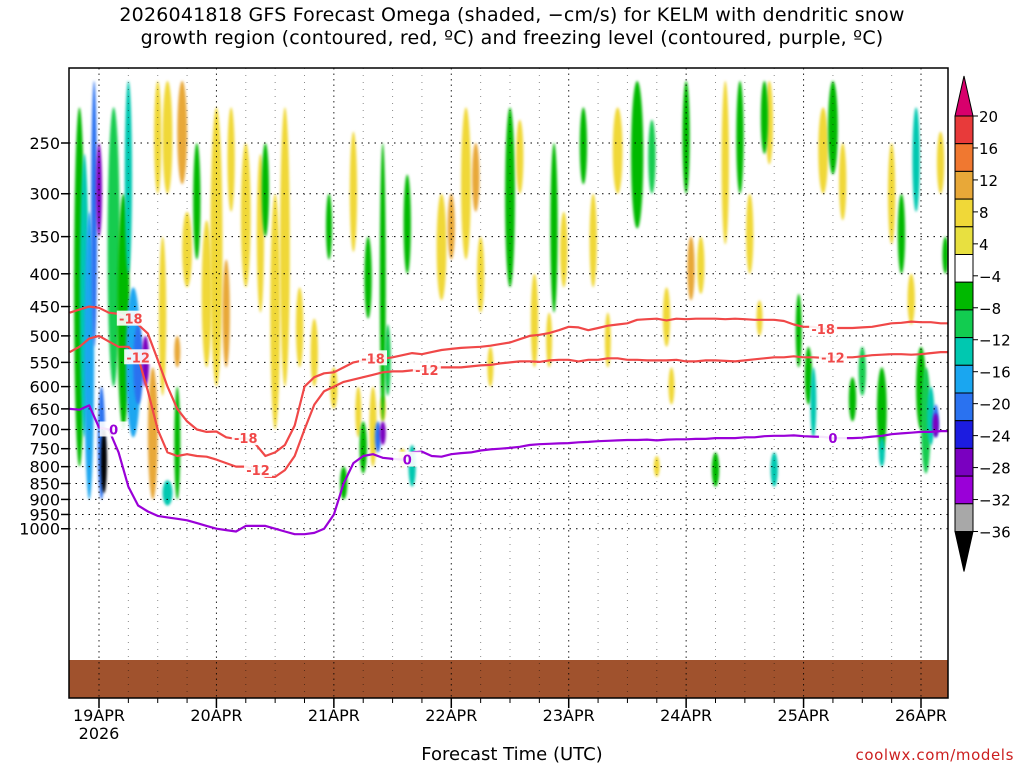  What do you see at coordinates (44, 484) in the screenshot?
I see `y-tick-label: 850` at bounding box center [44, 484].